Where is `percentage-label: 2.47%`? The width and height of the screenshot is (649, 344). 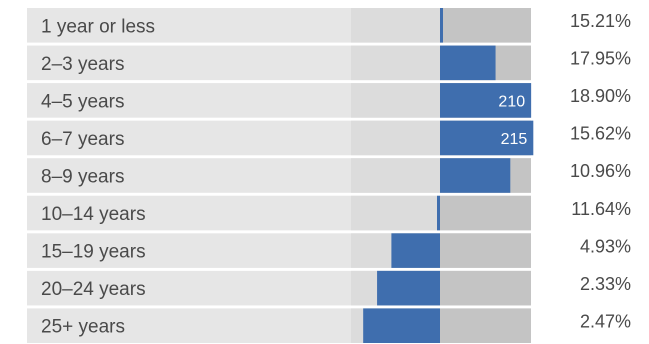
percentage-label: 2.47% is located at coordinates (605, 321).